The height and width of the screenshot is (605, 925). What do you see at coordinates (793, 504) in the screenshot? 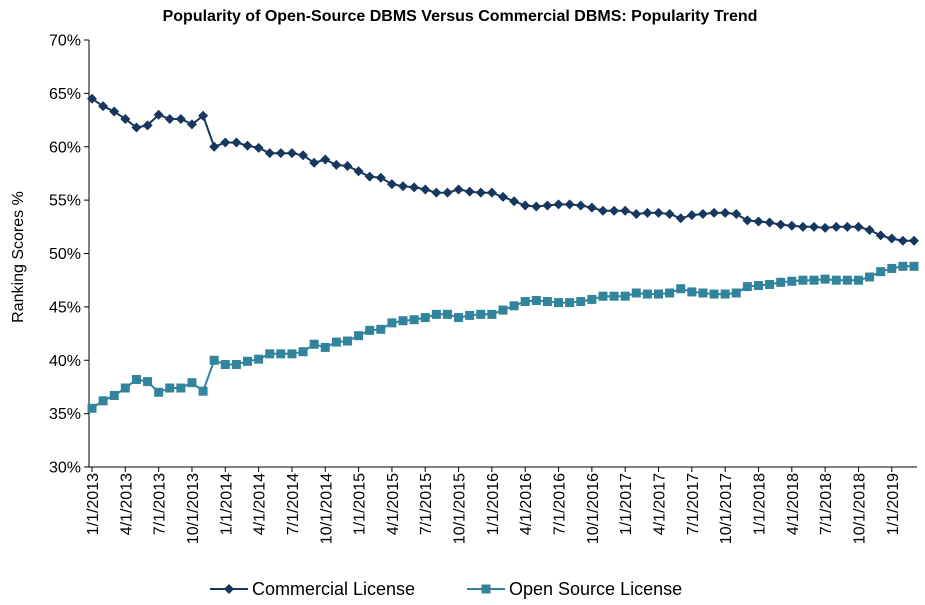
I see `x-tick-label: 4/1/2018` at bounding box center [793, 504].